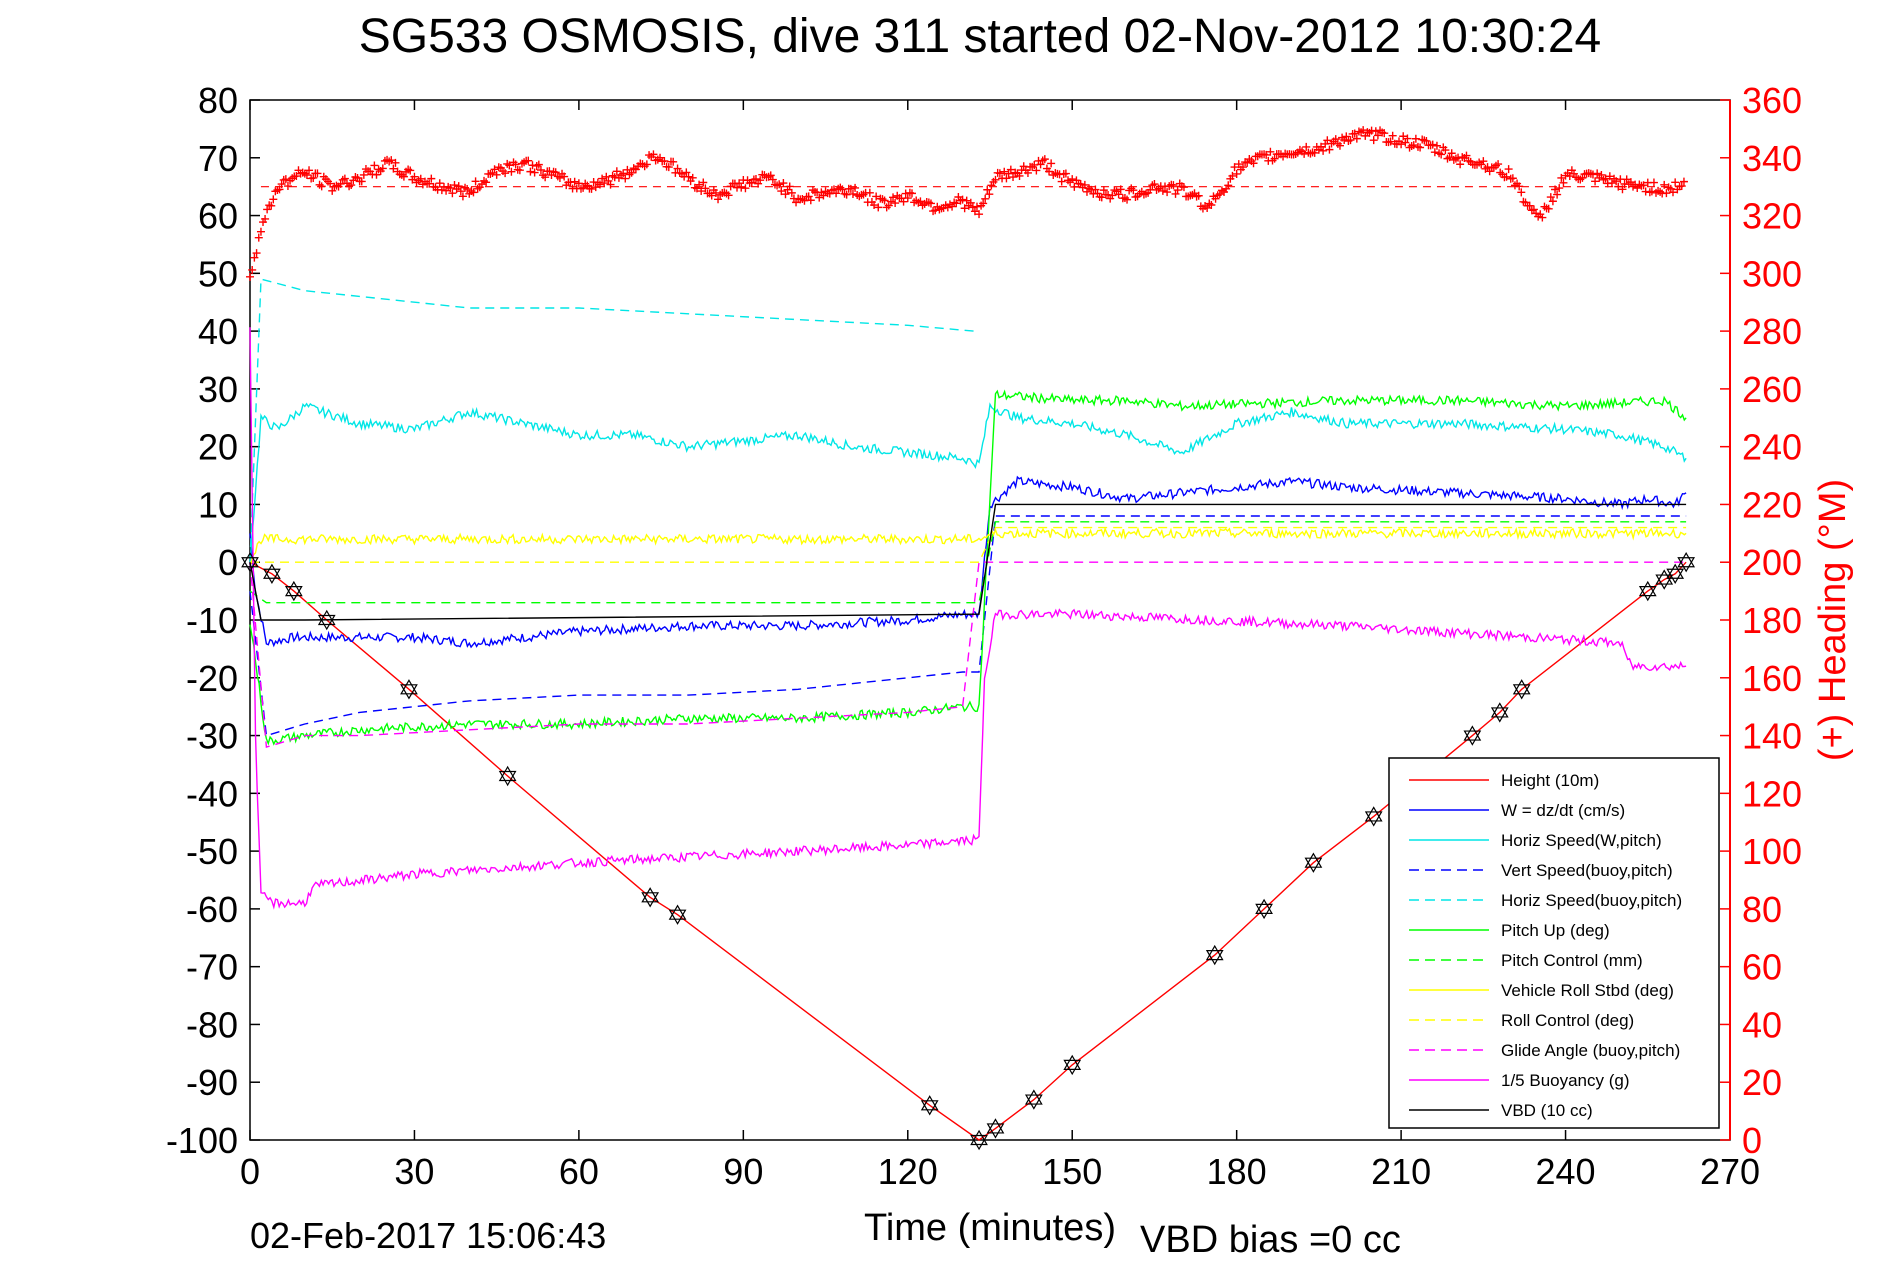  Describe the element at coordinates (1772, 273) in the screenshot. I see `y-right-tick-label: 300` at that location.